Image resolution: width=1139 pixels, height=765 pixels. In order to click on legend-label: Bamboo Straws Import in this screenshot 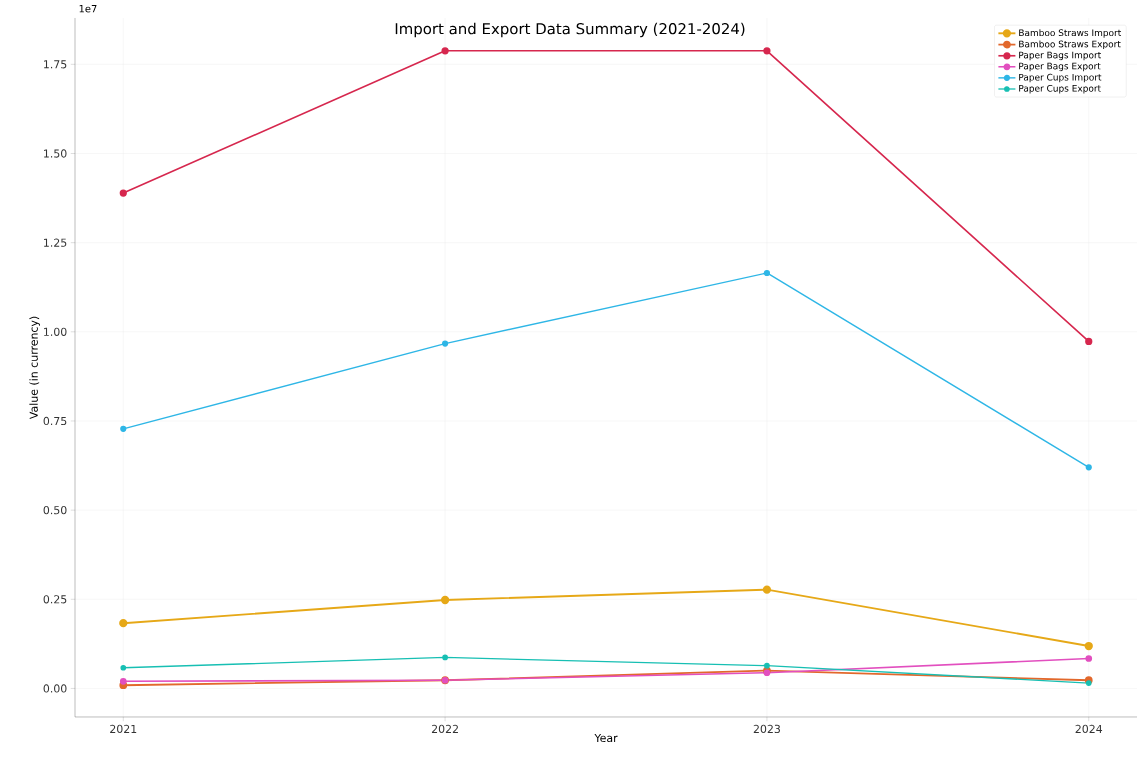, I will do `click(1070, 33)`.